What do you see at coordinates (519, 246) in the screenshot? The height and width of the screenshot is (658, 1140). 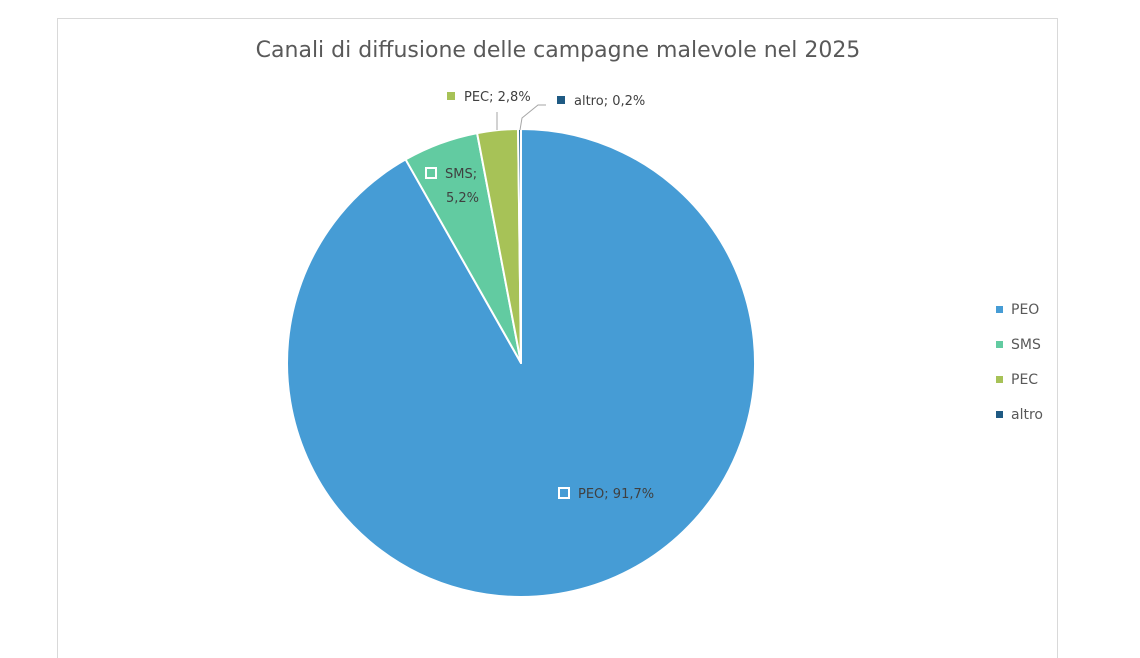 I see `pie-slice-altro` at bounding box center [519, 246].